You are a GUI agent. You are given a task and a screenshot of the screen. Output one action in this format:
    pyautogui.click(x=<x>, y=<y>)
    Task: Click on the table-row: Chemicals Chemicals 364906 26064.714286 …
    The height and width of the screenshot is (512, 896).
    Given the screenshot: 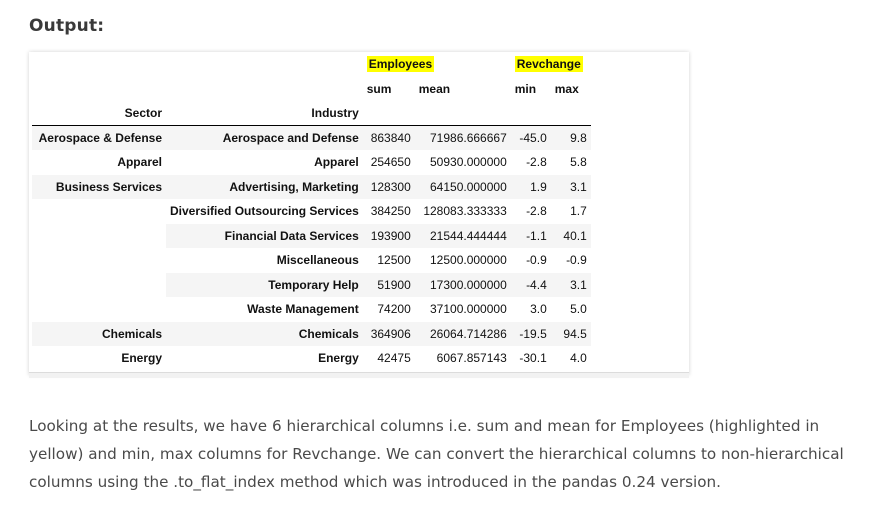 What is the action you would take?
    pyautogui.click(x=311, y=333)
    